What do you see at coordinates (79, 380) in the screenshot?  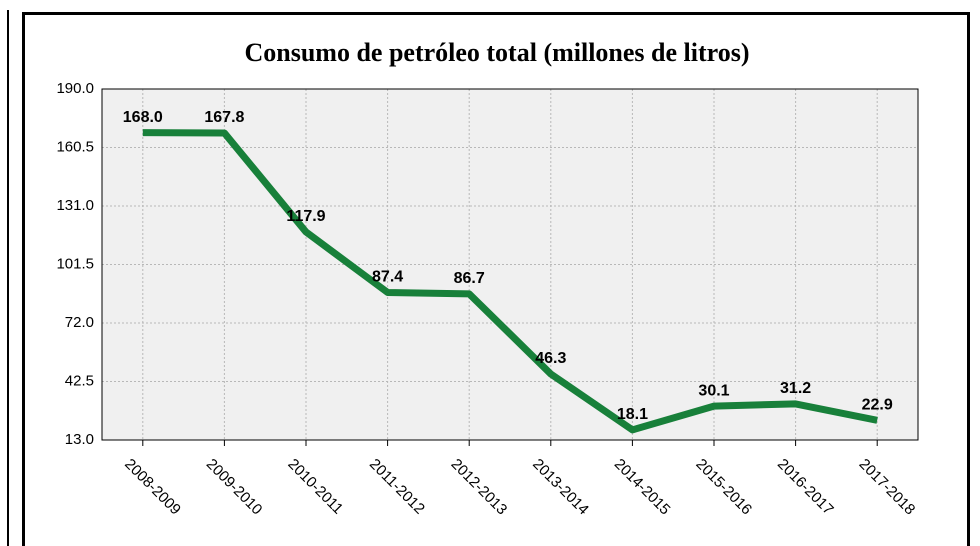 I see `y-tick-label: 42.5` at bounding box center [79, 380].